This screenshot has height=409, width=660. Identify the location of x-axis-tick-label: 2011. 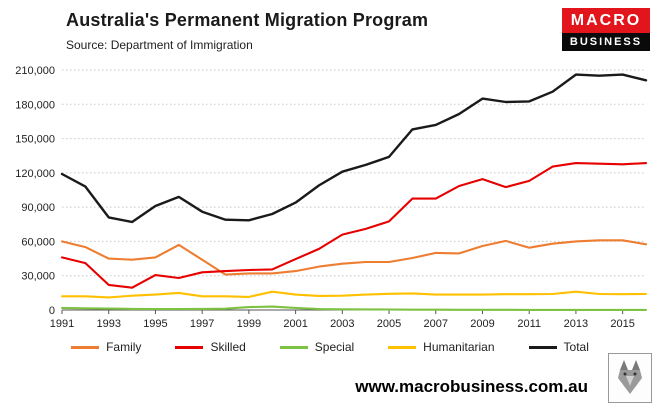
(529, 324).